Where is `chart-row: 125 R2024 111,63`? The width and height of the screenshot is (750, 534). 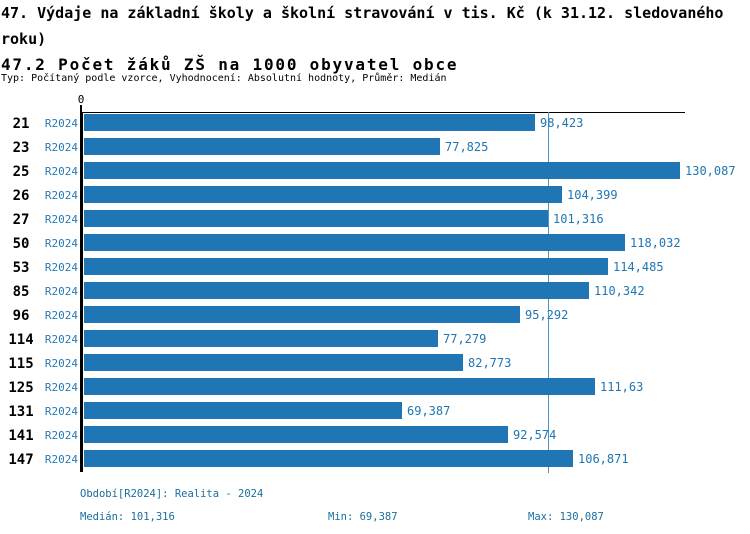 chart-row: 125 R2024 111,63 is located at coordinates (375, 388).